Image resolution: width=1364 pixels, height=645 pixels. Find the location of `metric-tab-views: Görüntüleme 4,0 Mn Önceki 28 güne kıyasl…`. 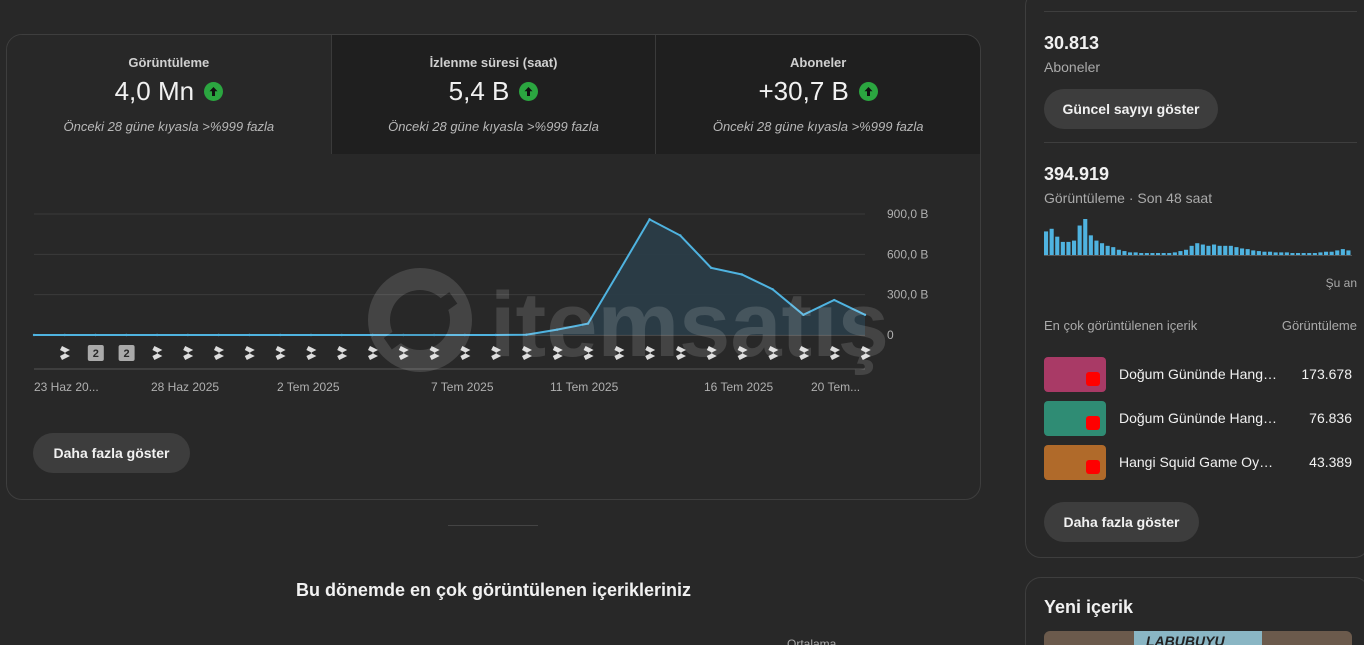

metric-tab-views: Görüntüleme 4,0 Mn Önceki 28 güne kıyasl… is located at coordinates (169, 94).